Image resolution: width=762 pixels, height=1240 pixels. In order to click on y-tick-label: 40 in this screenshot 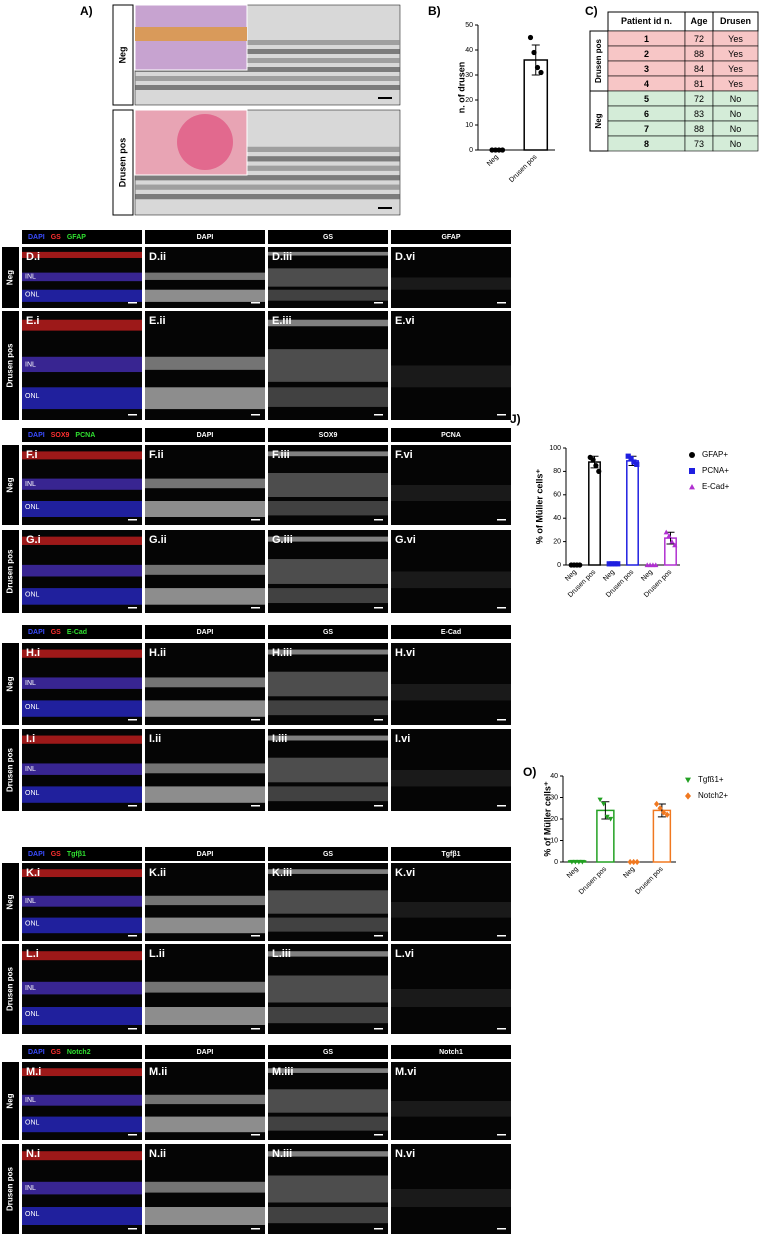, I will do `click(554, 776)`.